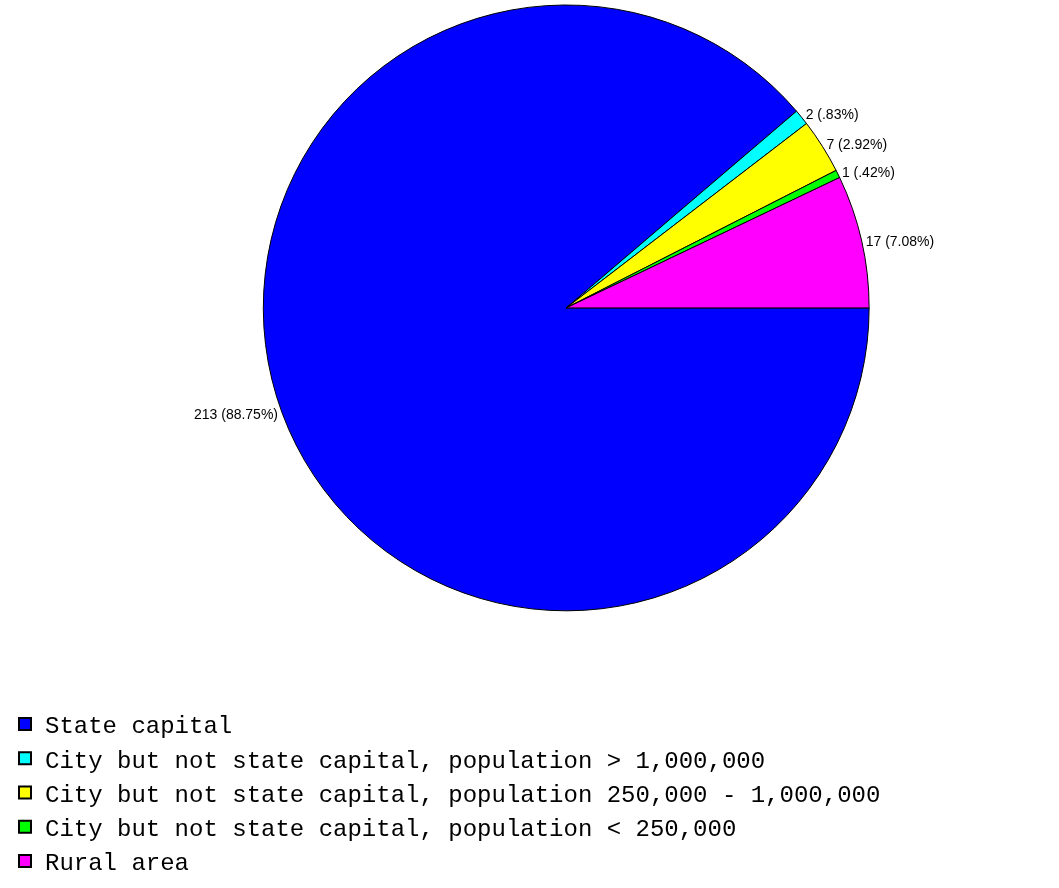  What do you see at coordinates (139, 727) in the screenshot?
I see `legend-label: State capital` at bounding box center [139, 727].